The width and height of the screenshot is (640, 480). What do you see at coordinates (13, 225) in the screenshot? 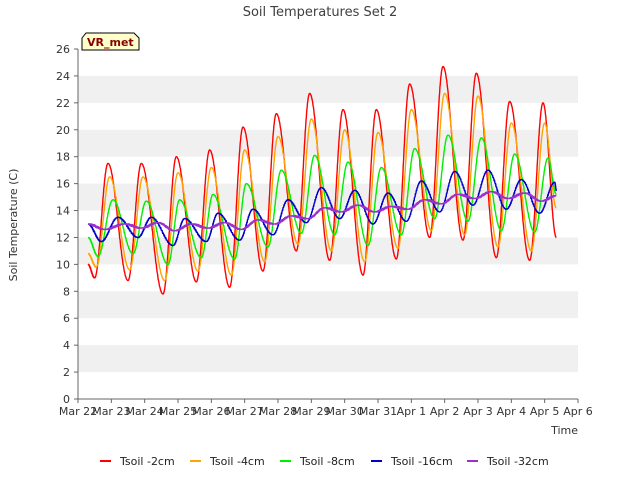
I see `y-axis-label: Soil Temperature (C)` at bounding box center [13, 225].